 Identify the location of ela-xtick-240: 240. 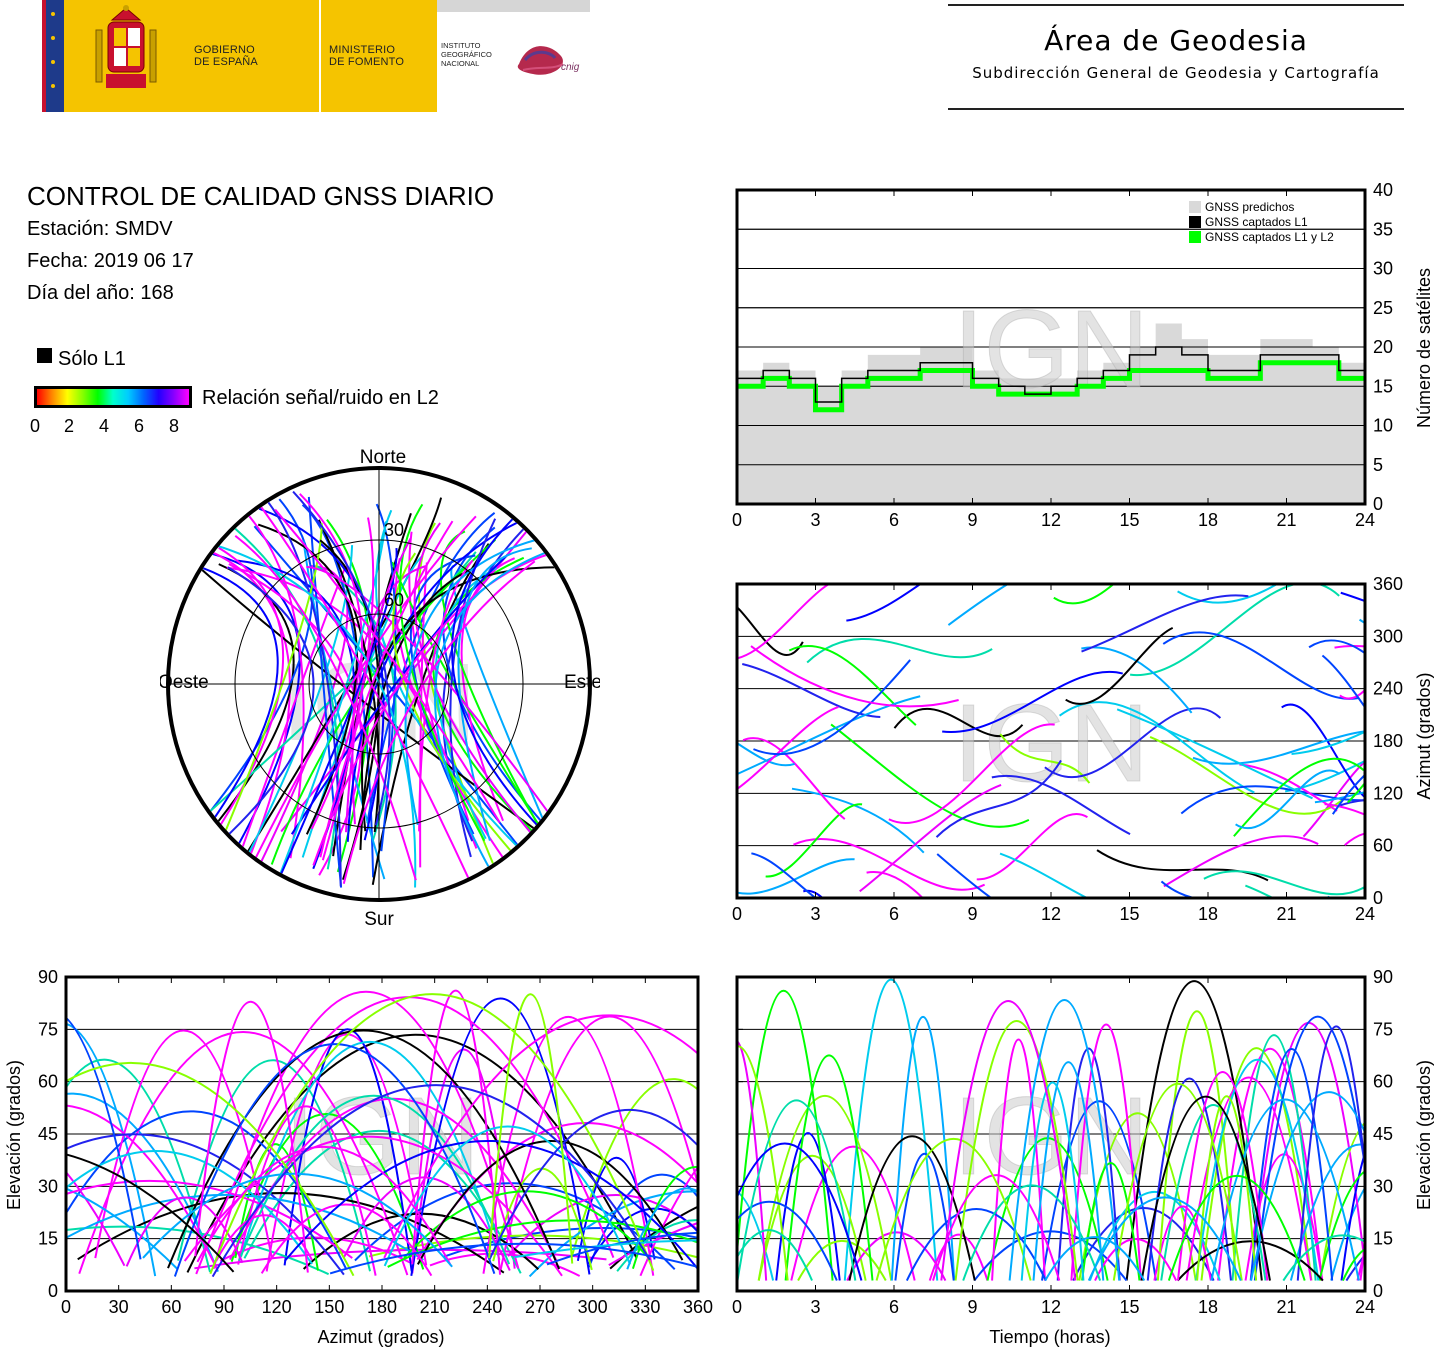
(487, 1307).